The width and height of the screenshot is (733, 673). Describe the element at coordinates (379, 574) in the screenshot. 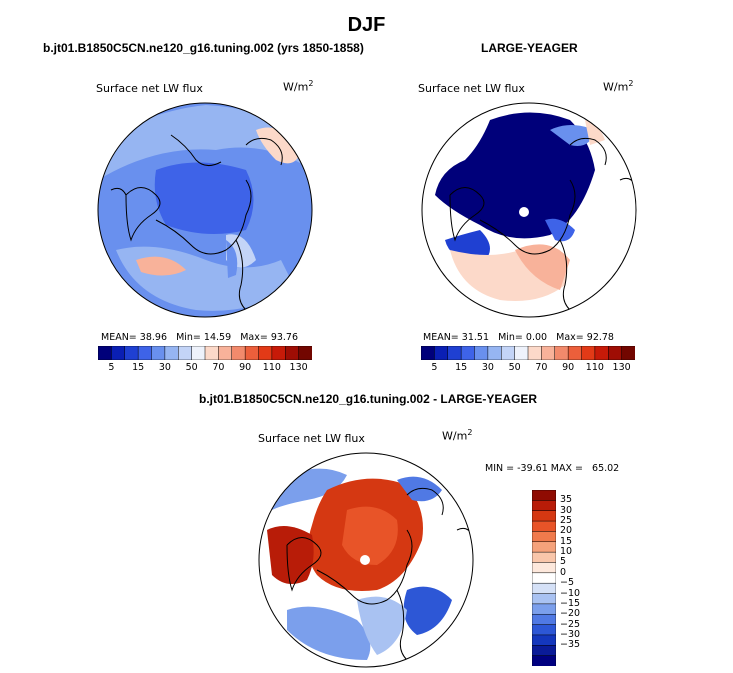

I see `panel-3-coastlines` at that location.